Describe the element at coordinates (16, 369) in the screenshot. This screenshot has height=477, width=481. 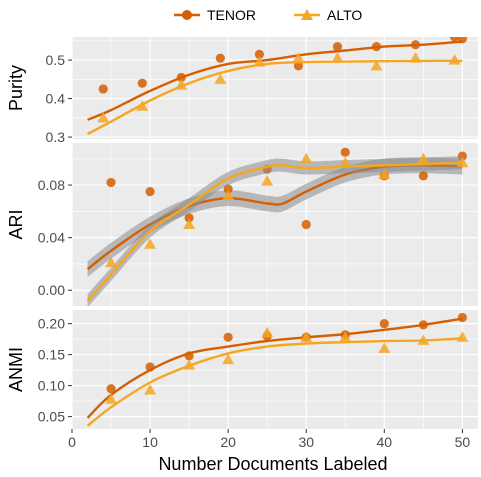
I see `y-axis-title-anmi: ANMI` at that location.